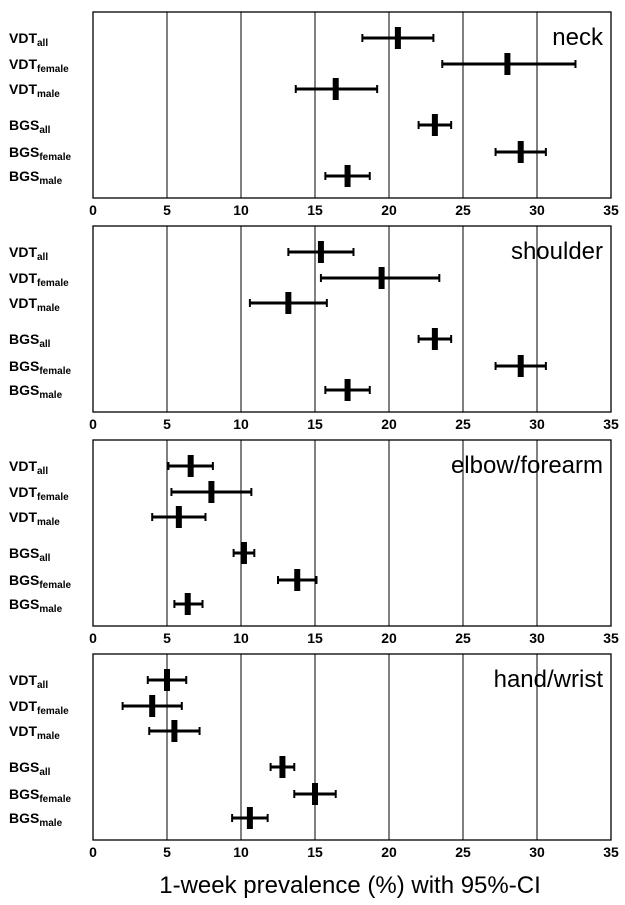 The image size is (625, 905). What do you see at coordinates (549, 679) in the screenshot?
I see `panel-title: hand/wrist` at bounding box center [549, 679].